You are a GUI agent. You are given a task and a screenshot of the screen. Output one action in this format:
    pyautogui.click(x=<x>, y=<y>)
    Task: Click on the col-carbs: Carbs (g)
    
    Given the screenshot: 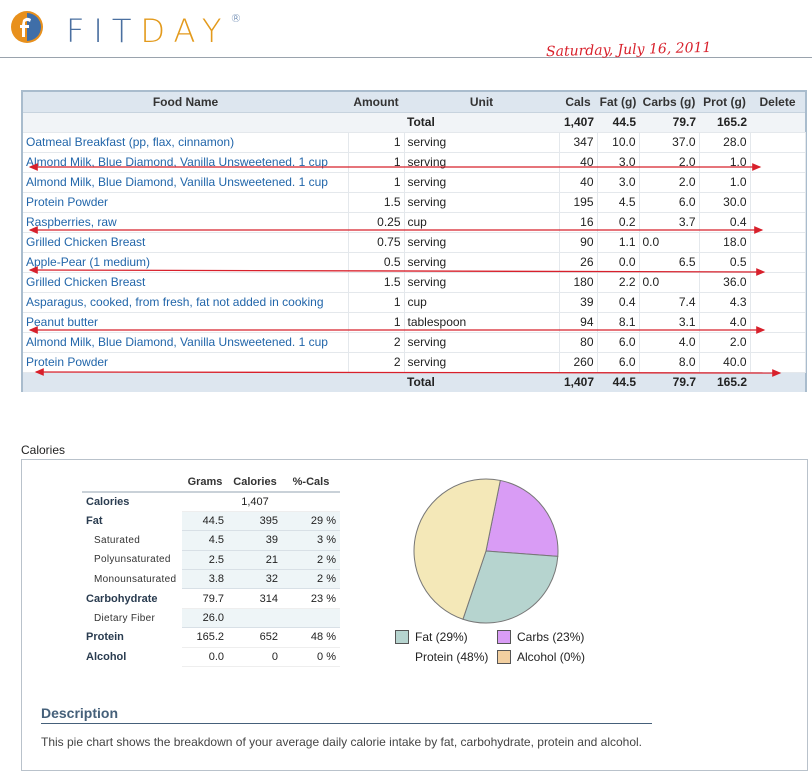 What is the action you would take?
    pyautogui.click(x=669, y=102)
    